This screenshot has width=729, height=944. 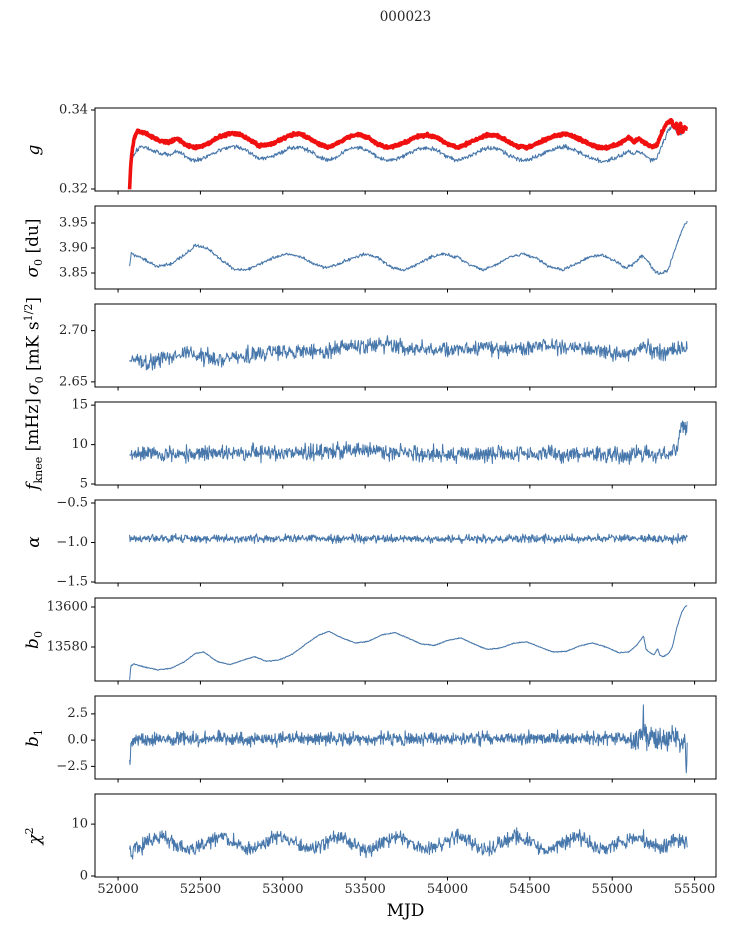 What do you see at coordinates (405, 149) in the screenshot?
I see `panel-g` at bounding box center [405, 149].